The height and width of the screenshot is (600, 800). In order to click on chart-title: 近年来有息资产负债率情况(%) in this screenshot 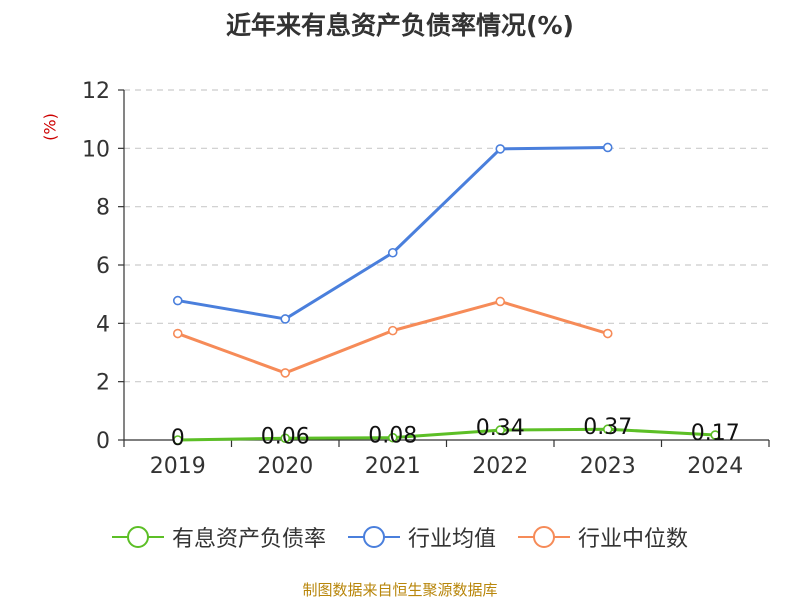, I will do `click(400, 25)`.